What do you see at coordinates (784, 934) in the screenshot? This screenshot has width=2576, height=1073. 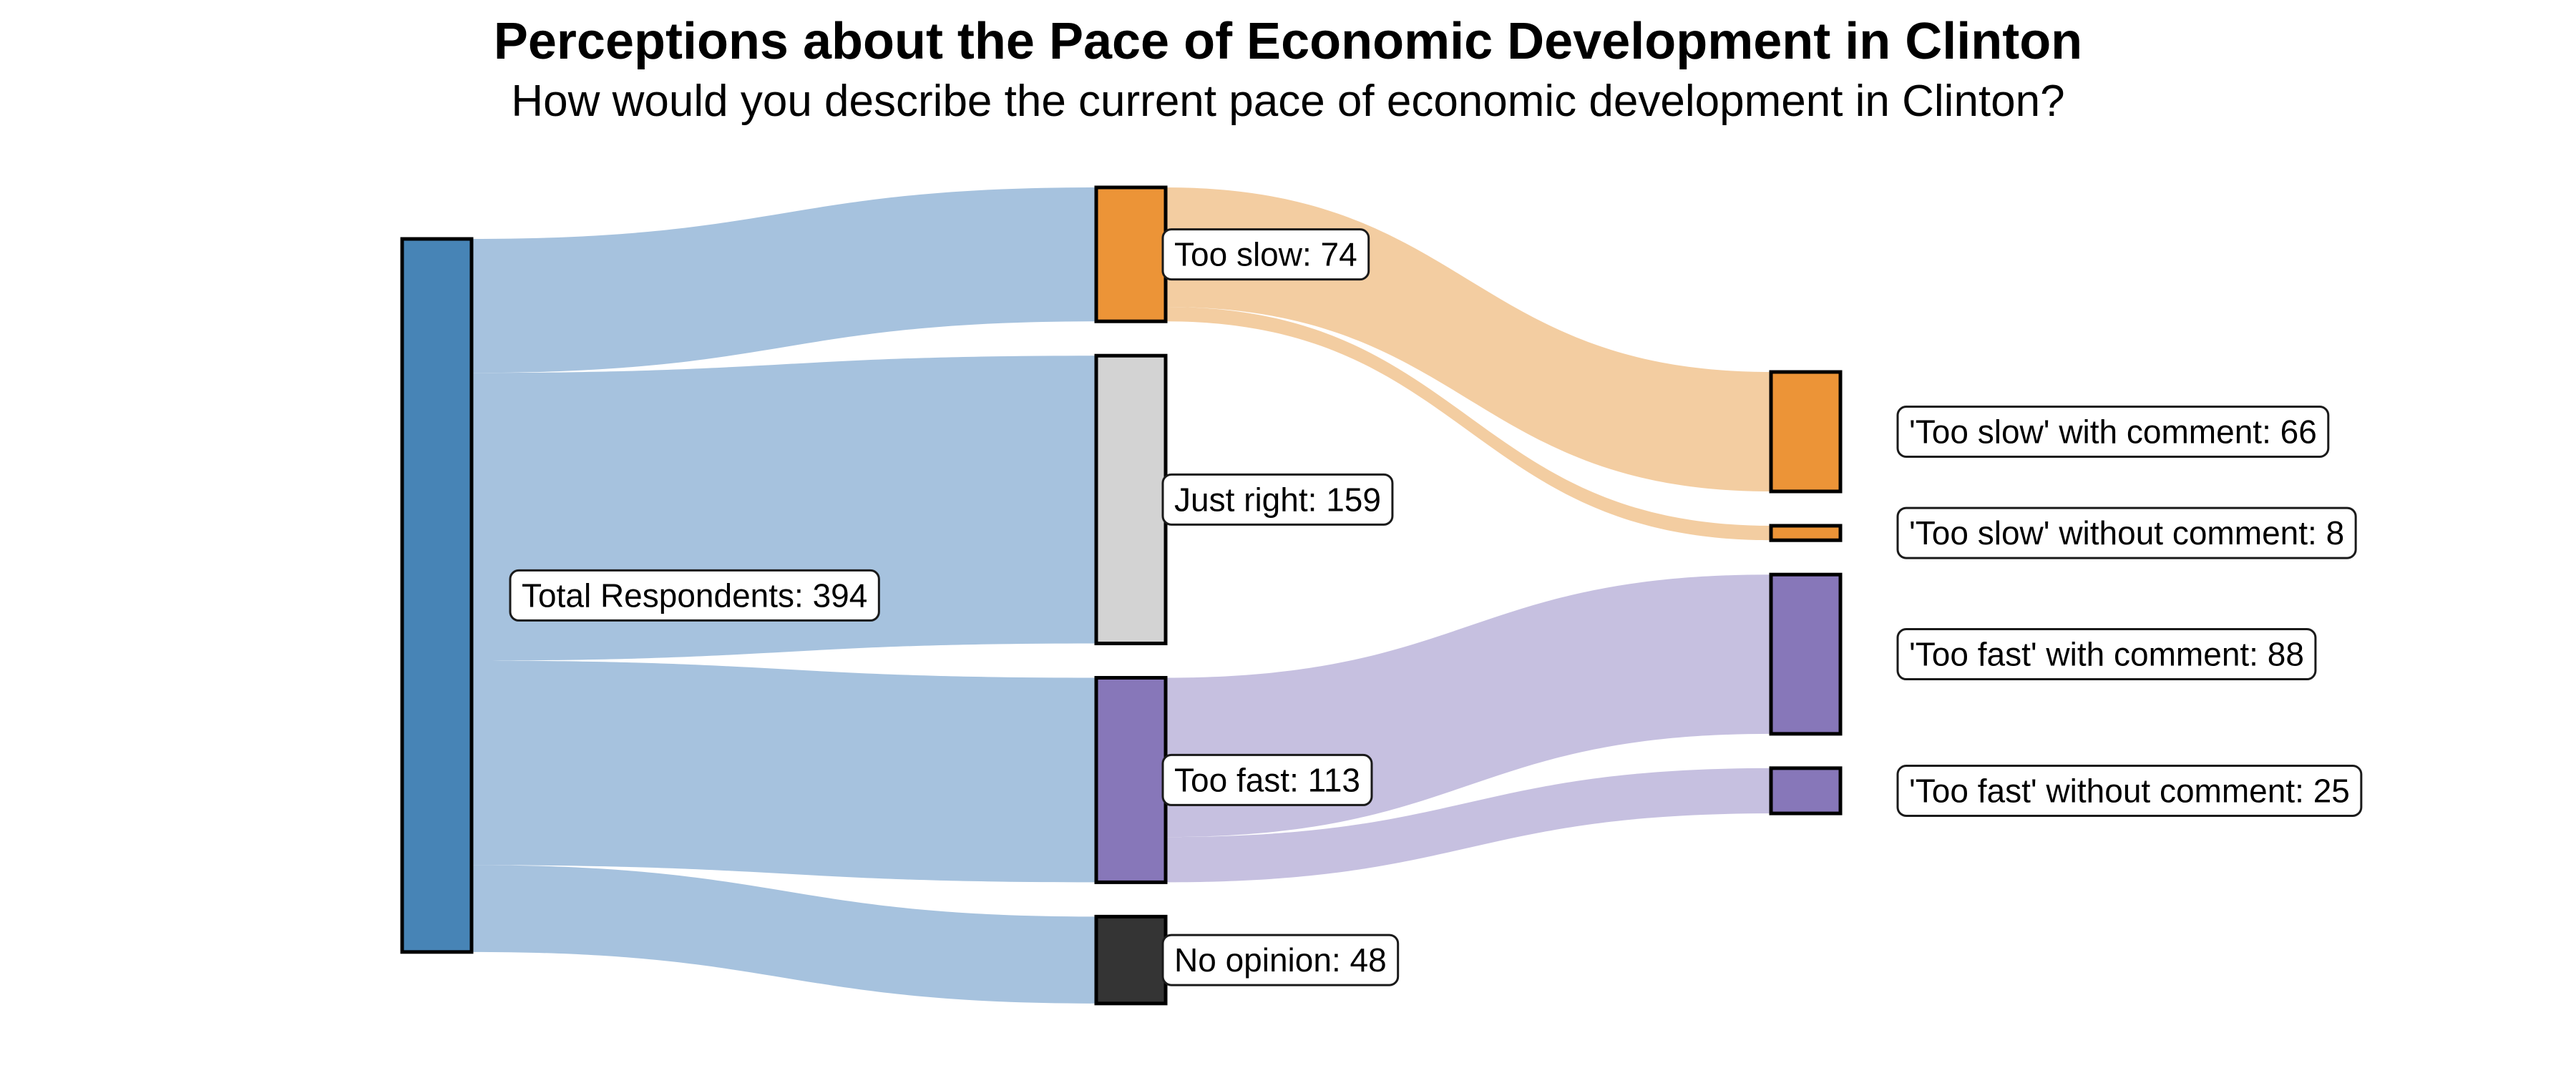 I see `flow-total-to-no_opinion` at bounding box center [784, 934].